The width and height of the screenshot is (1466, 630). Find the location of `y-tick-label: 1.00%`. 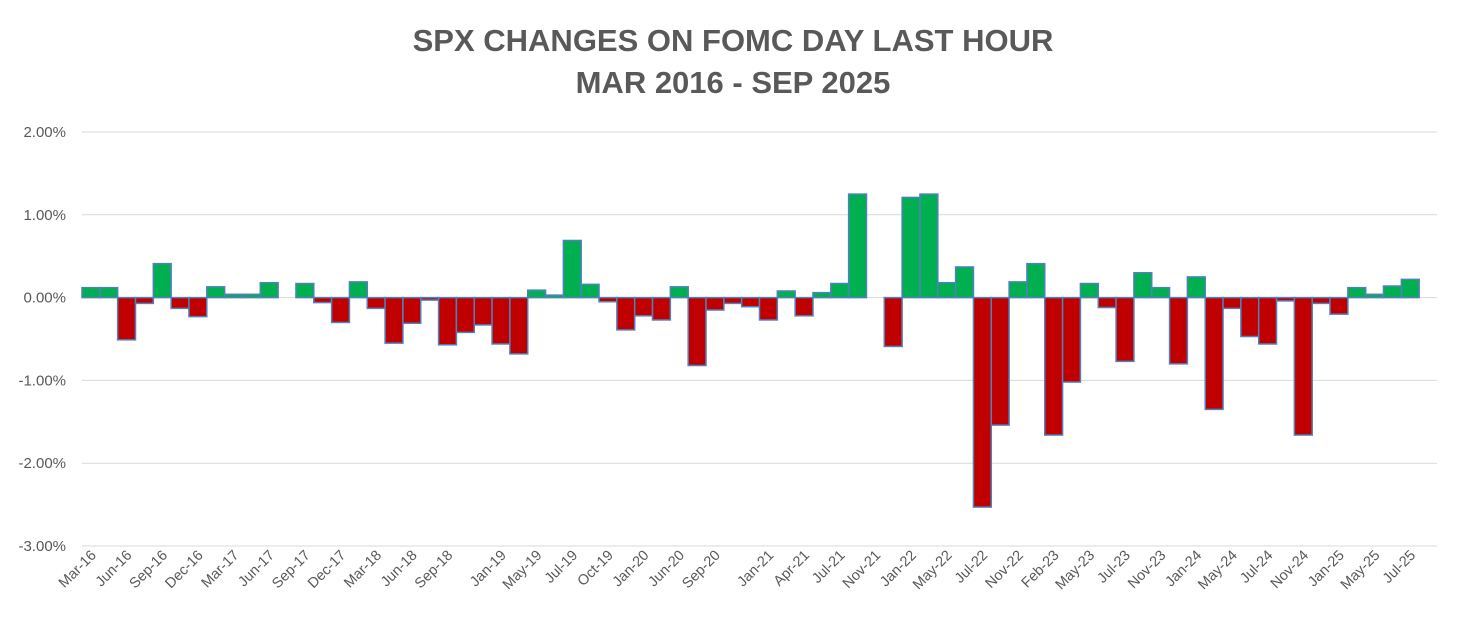

y-tick-label: 1.00% is located at coordinates (44, 215).